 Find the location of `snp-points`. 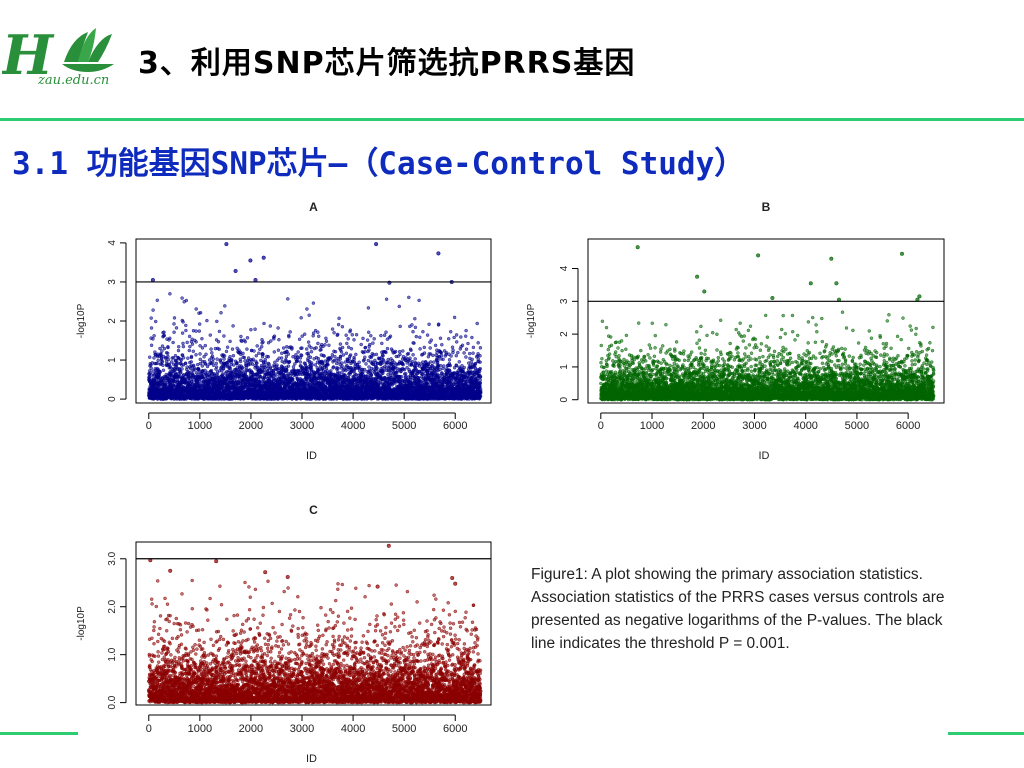

snp-points is located at coordinates (315, 321).